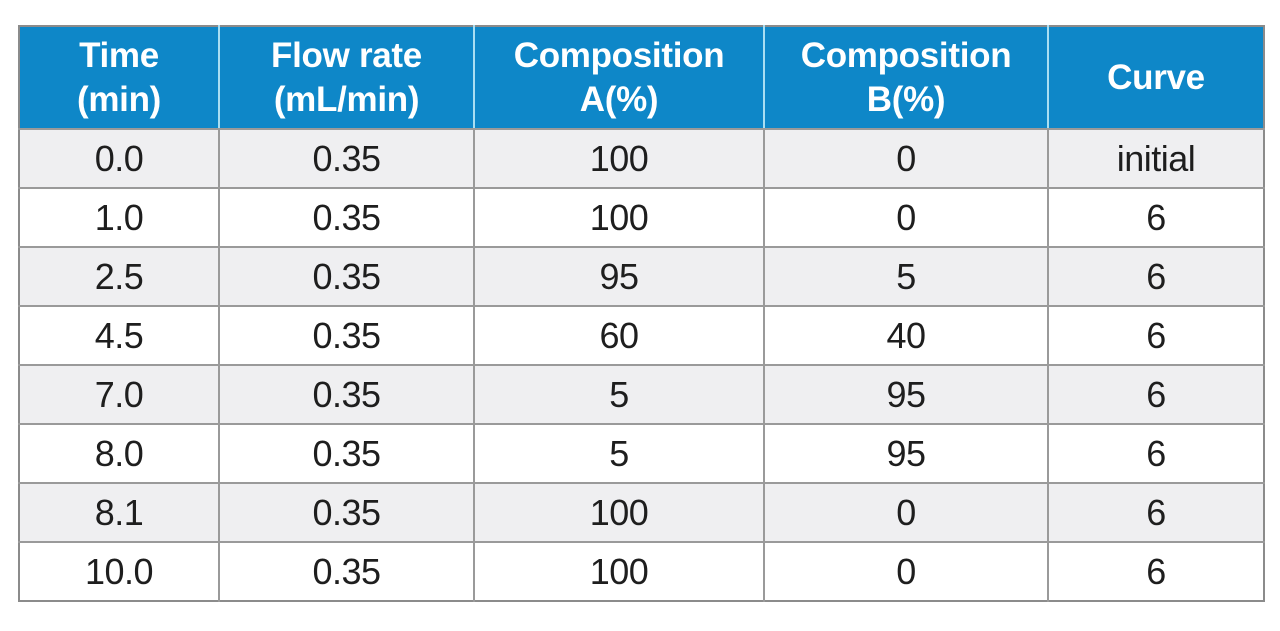  I want to click on column-header-curve: Curve, so click(1155, 78).